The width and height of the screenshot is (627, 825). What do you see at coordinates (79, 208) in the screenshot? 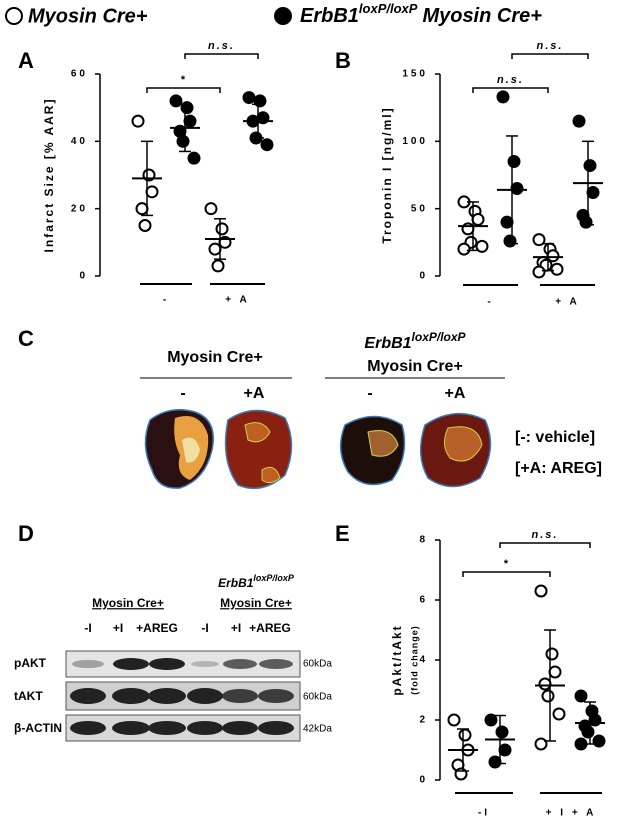
I see `y-tick-label: 20` at bounding box center [79, 208].